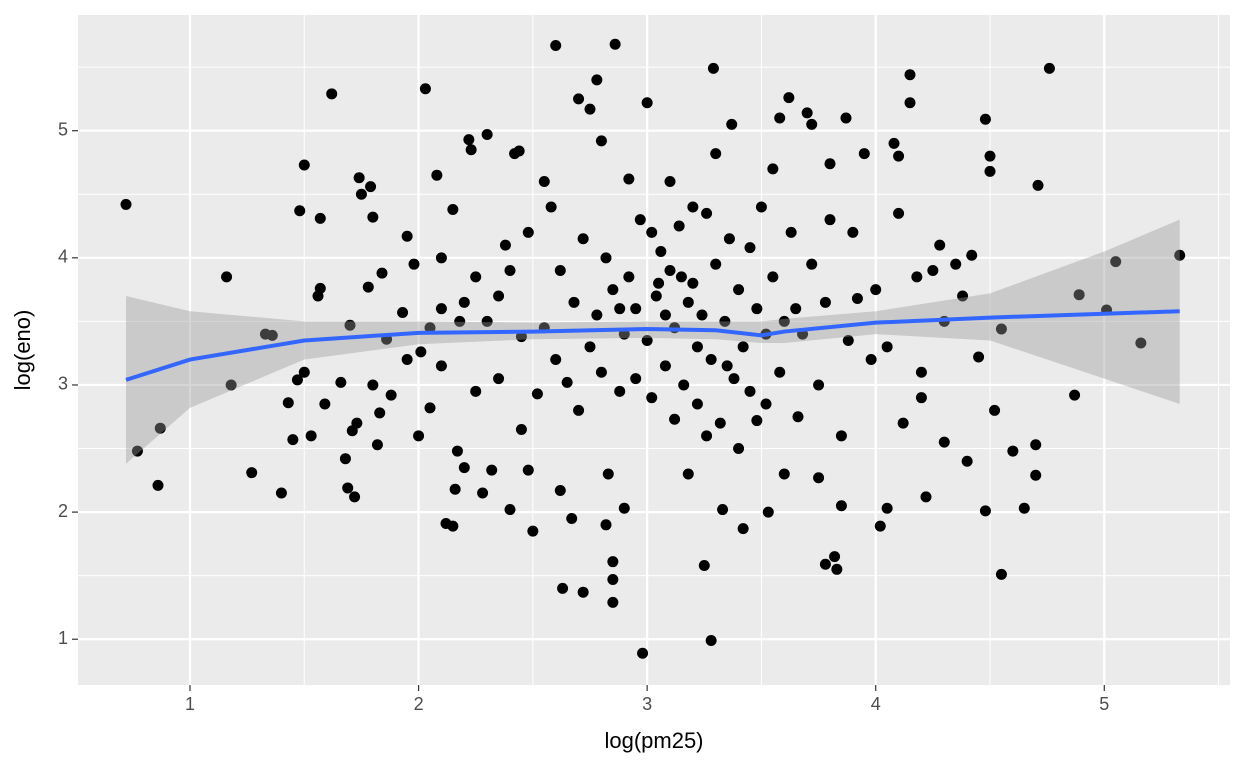 The height and width of the screenshot is (768, 1248). What do you see at coordinates (653, 740) in the screenshot?
I see `x-axis-title: log(pm25)` at bounding box center [653, 740].